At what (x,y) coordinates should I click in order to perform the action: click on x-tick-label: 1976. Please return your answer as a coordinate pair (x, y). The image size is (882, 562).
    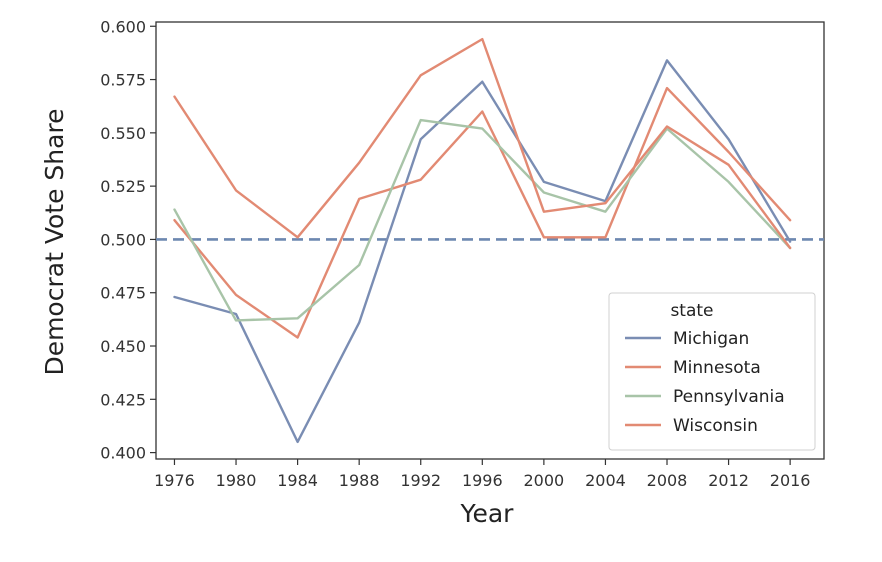
    Looking at the image, I should click on (174, 480).